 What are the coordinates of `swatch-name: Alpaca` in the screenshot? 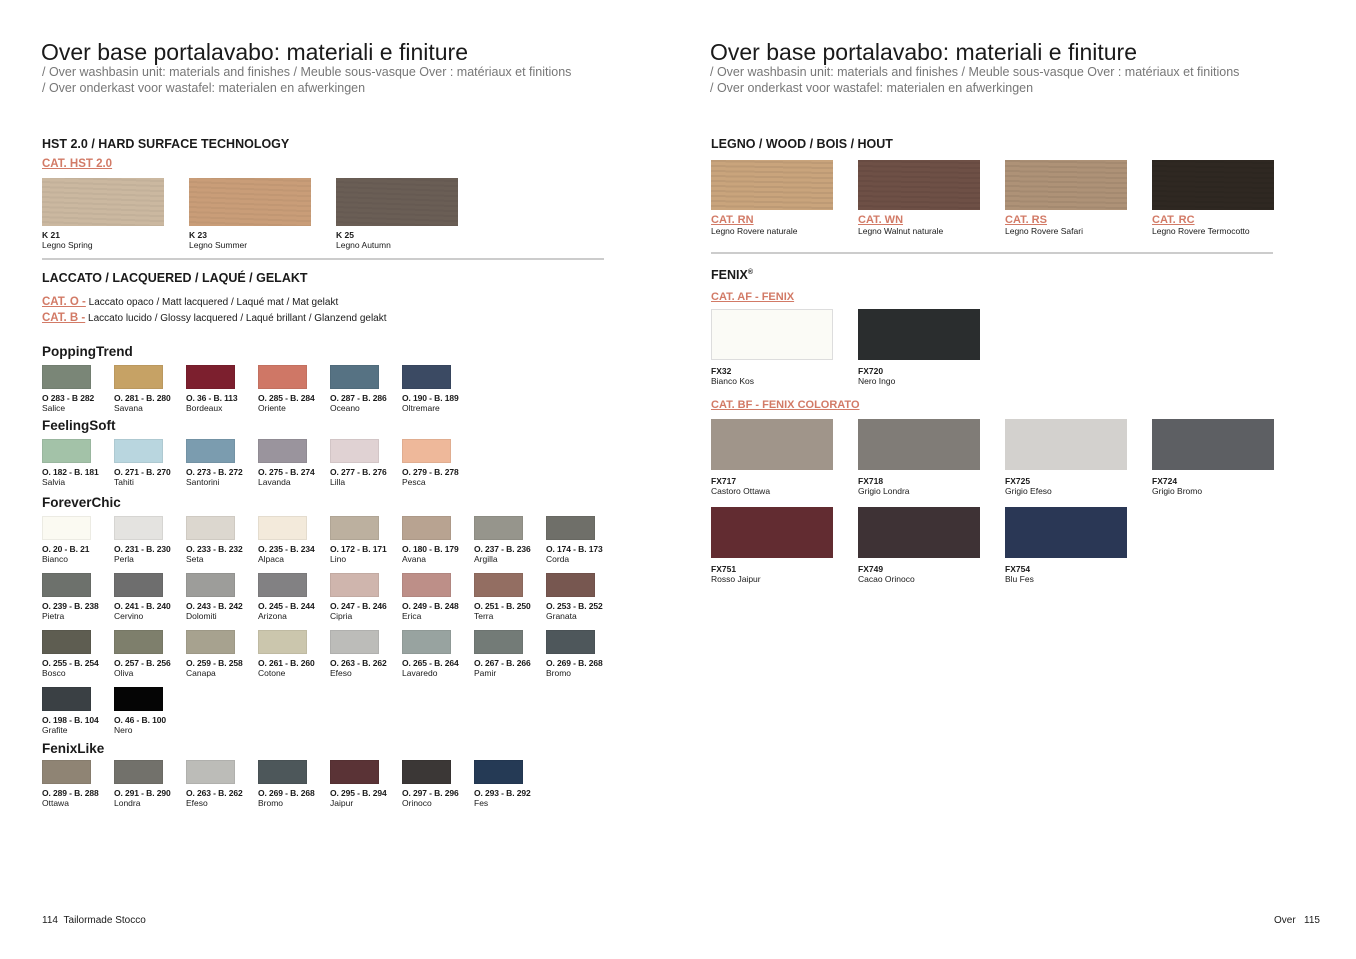 It's located at (271, 559).